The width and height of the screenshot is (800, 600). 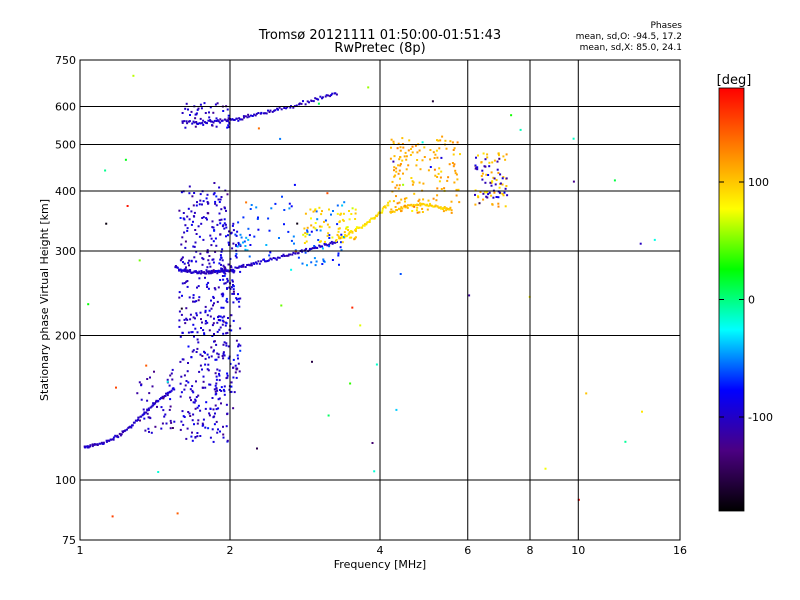 What do you see at coordinates (380, 35) in the screenshot?
I see `chart-title: Tromsø 20121111 01:50:00-01:51:43` at bounding box center [380, 35].